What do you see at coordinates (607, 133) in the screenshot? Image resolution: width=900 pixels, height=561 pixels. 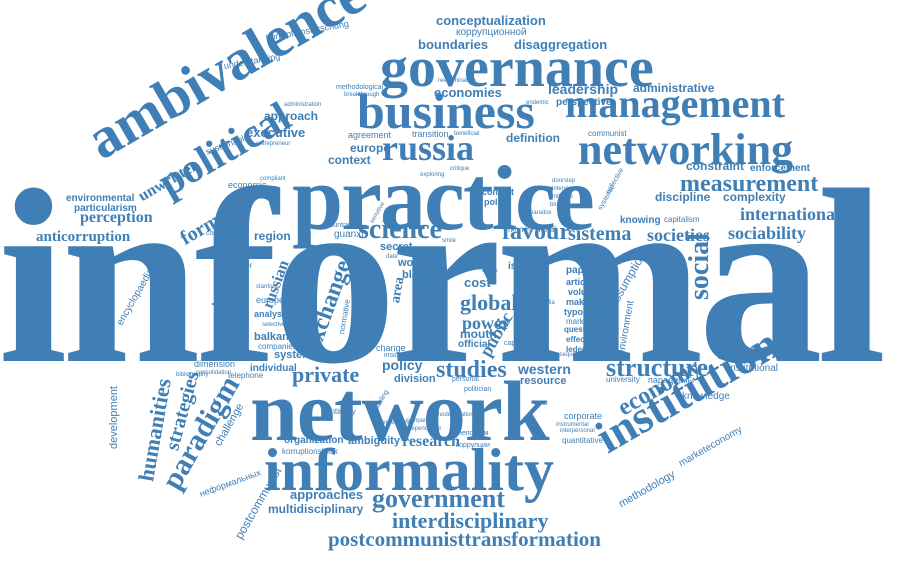 I see `word-communist: communist` at bounding box center [607, 133].